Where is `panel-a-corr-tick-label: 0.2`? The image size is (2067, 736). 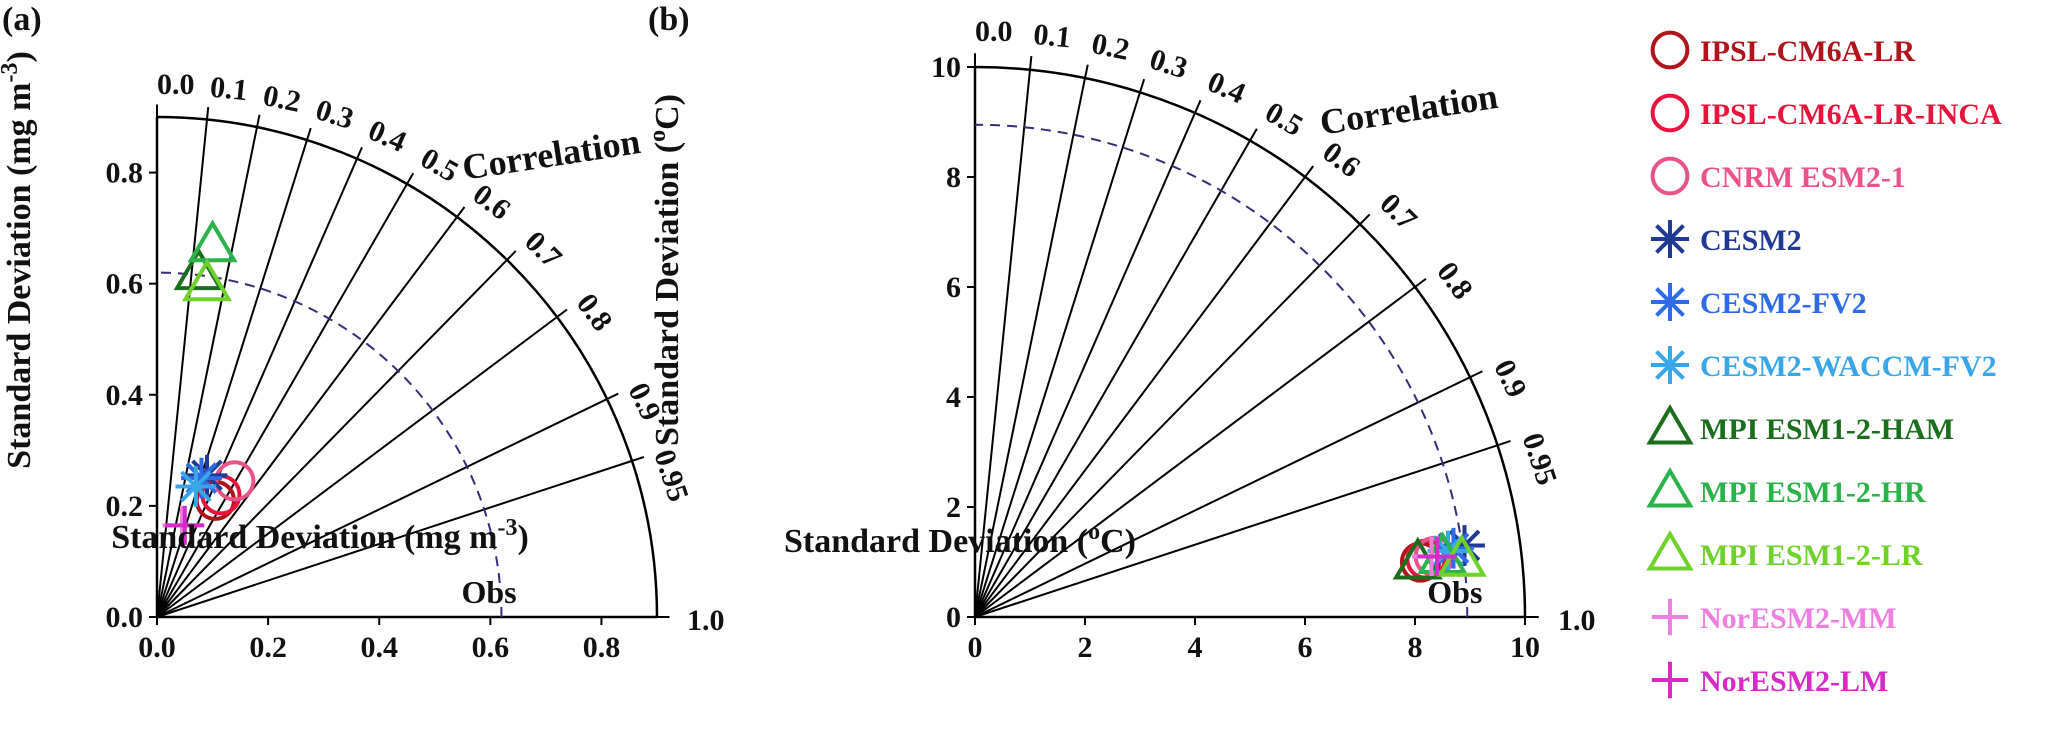
panel-a-corr-tick-label: 0.2 is located at coordinates (281, 99).